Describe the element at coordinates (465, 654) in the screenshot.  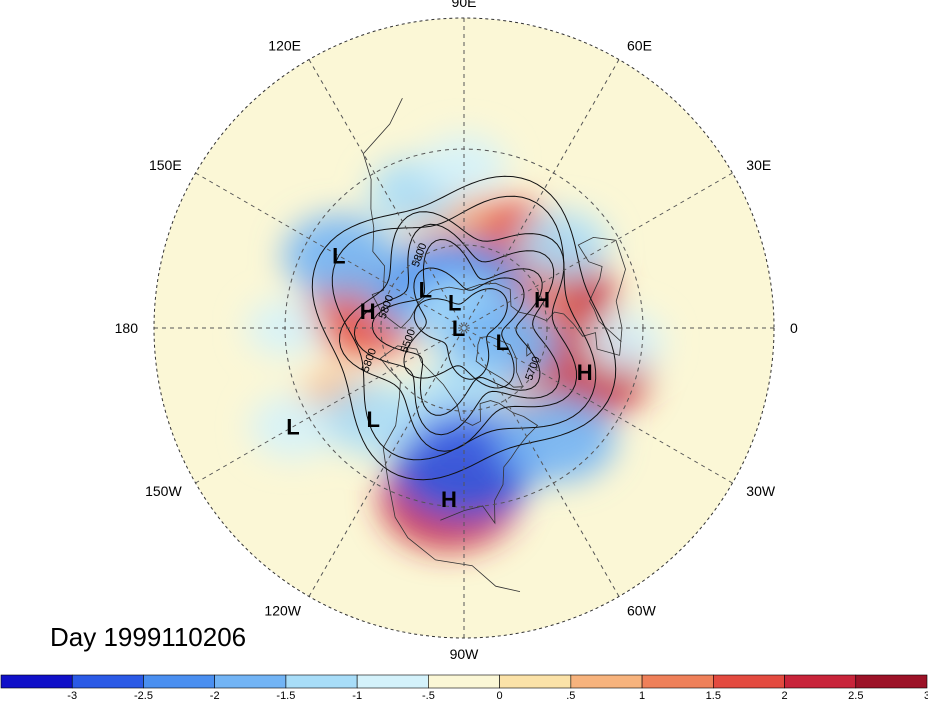
I see `longitude-label: 90W` at that location.